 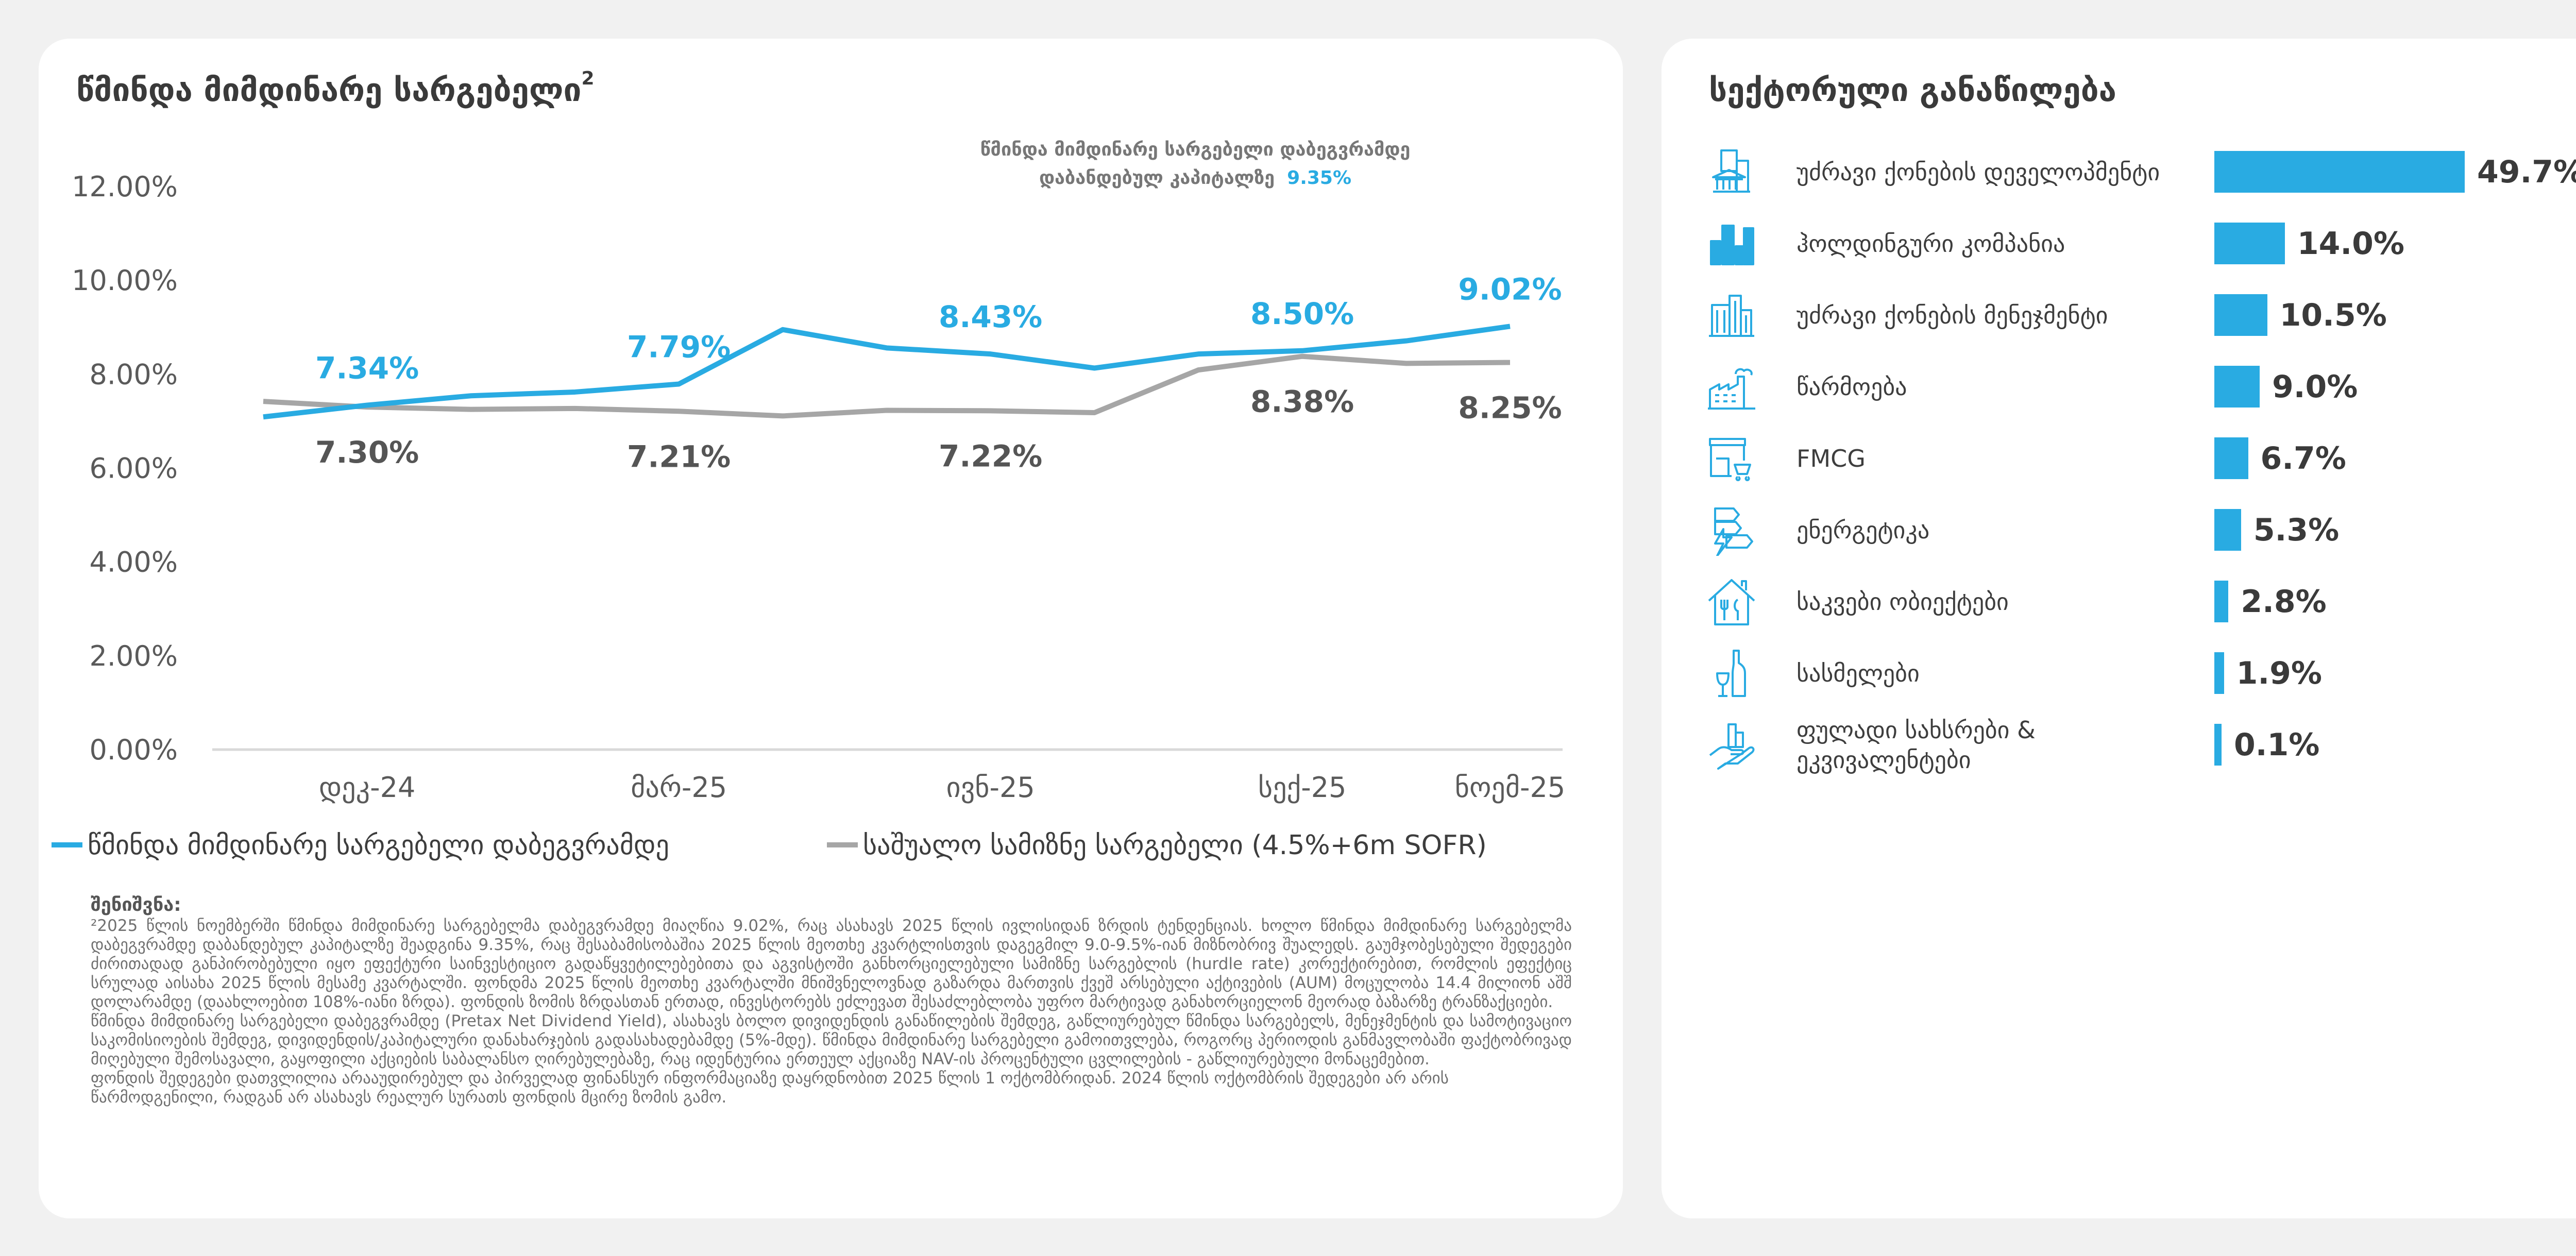 What do you see at coordinates (2296, 530) in the screenshot?
I see `sector-percent: 5.3%` at bounding box center [2296, 530].